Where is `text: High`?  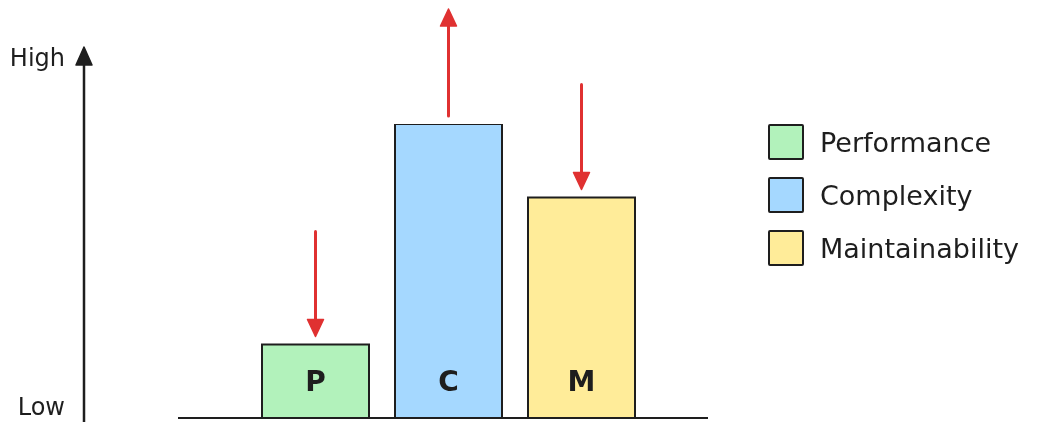
text: High is located at coordinates (37, 58).